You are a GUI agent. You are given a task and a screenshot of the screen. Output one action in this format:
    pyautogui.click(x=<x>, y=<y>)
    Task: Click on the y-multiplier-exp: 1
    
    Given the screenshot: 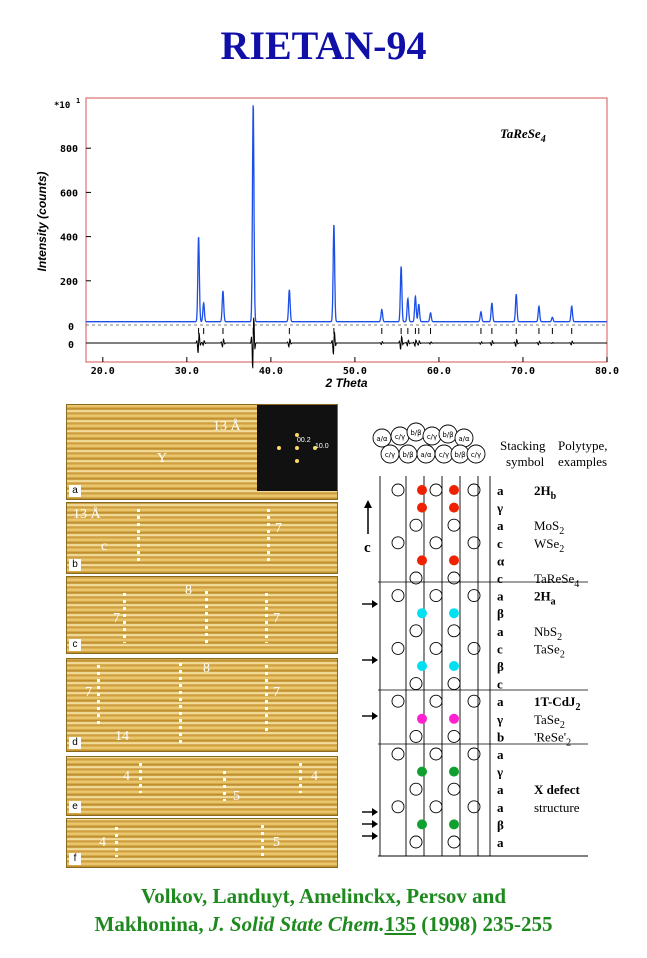 What is the action you would take?
    pyautogui.click(x=78, y=101)
    